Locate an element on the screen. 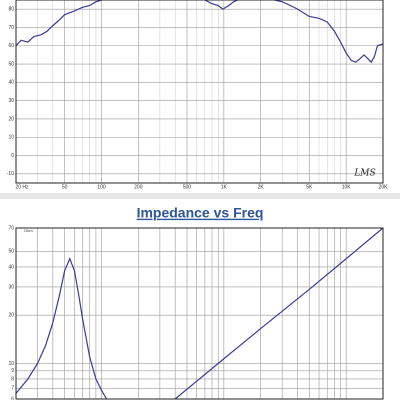  y-tick-label: 60 is located at coordinates (11, 46).